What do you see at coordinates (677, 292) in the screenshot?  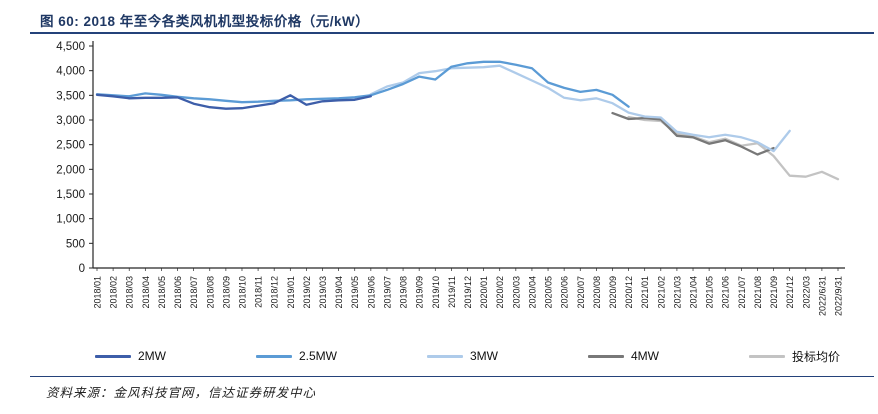 I see `svg-text: 2021/03` at bounding box center [677, 292].